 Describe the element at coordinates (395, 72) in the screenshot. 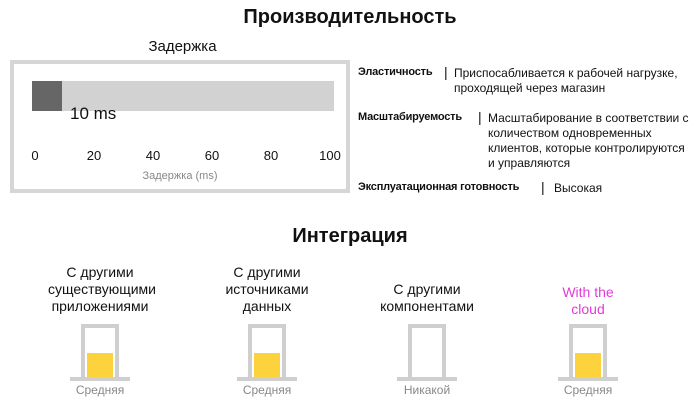

I see `property-name: Эластичность` at that location.